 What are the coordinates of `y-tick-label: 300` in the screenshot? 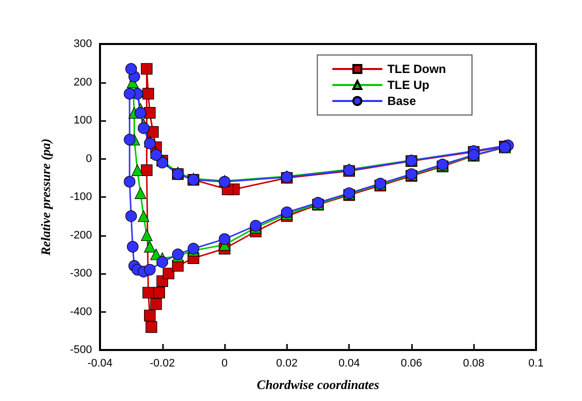 It's located at (83, 44).